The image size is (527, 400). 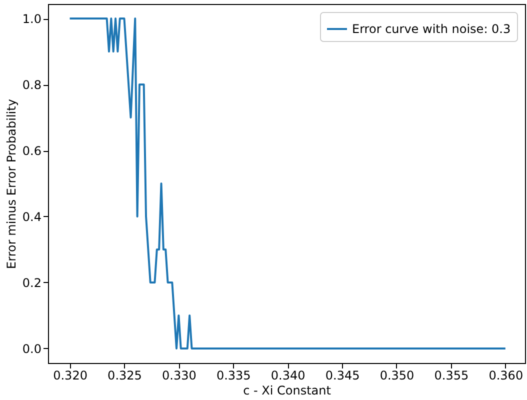 I want to click on x-tick-label: 0.350, so click(x=397, y=375).